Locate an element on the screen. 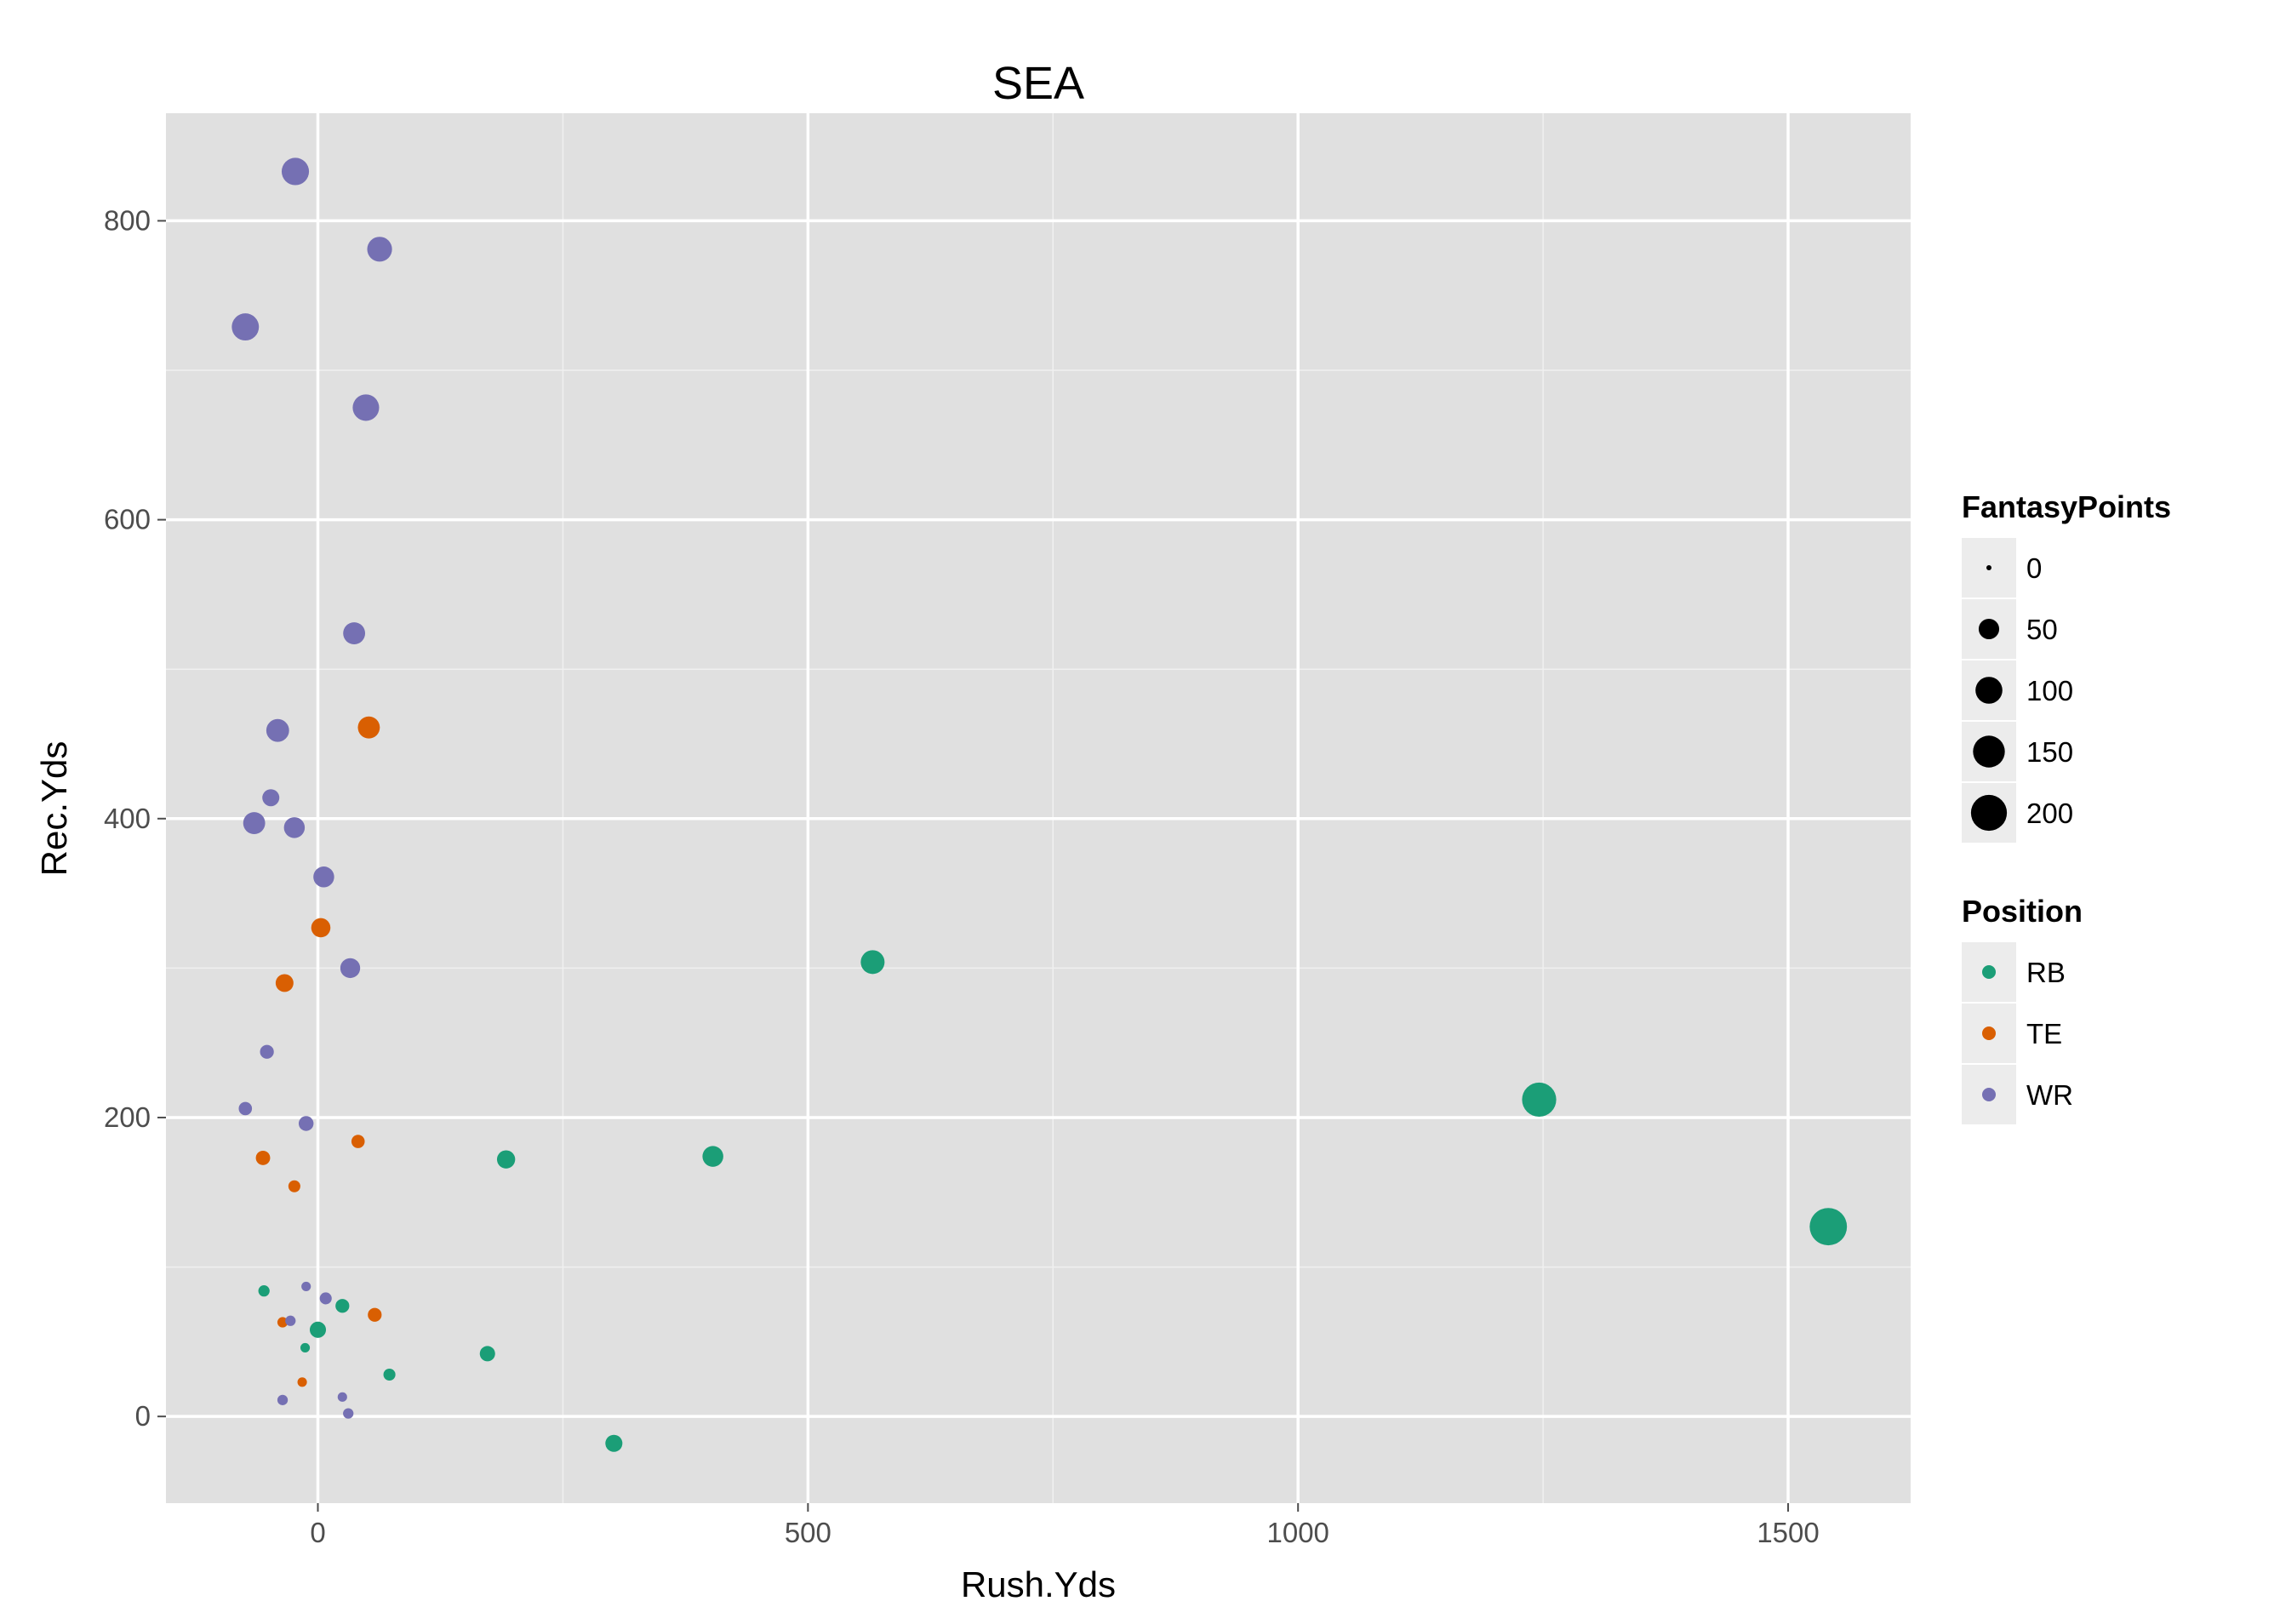 The width and height of the screenshot is (2280, 1624). size-legend-label: 0 is located at coordinates (2034, 568).